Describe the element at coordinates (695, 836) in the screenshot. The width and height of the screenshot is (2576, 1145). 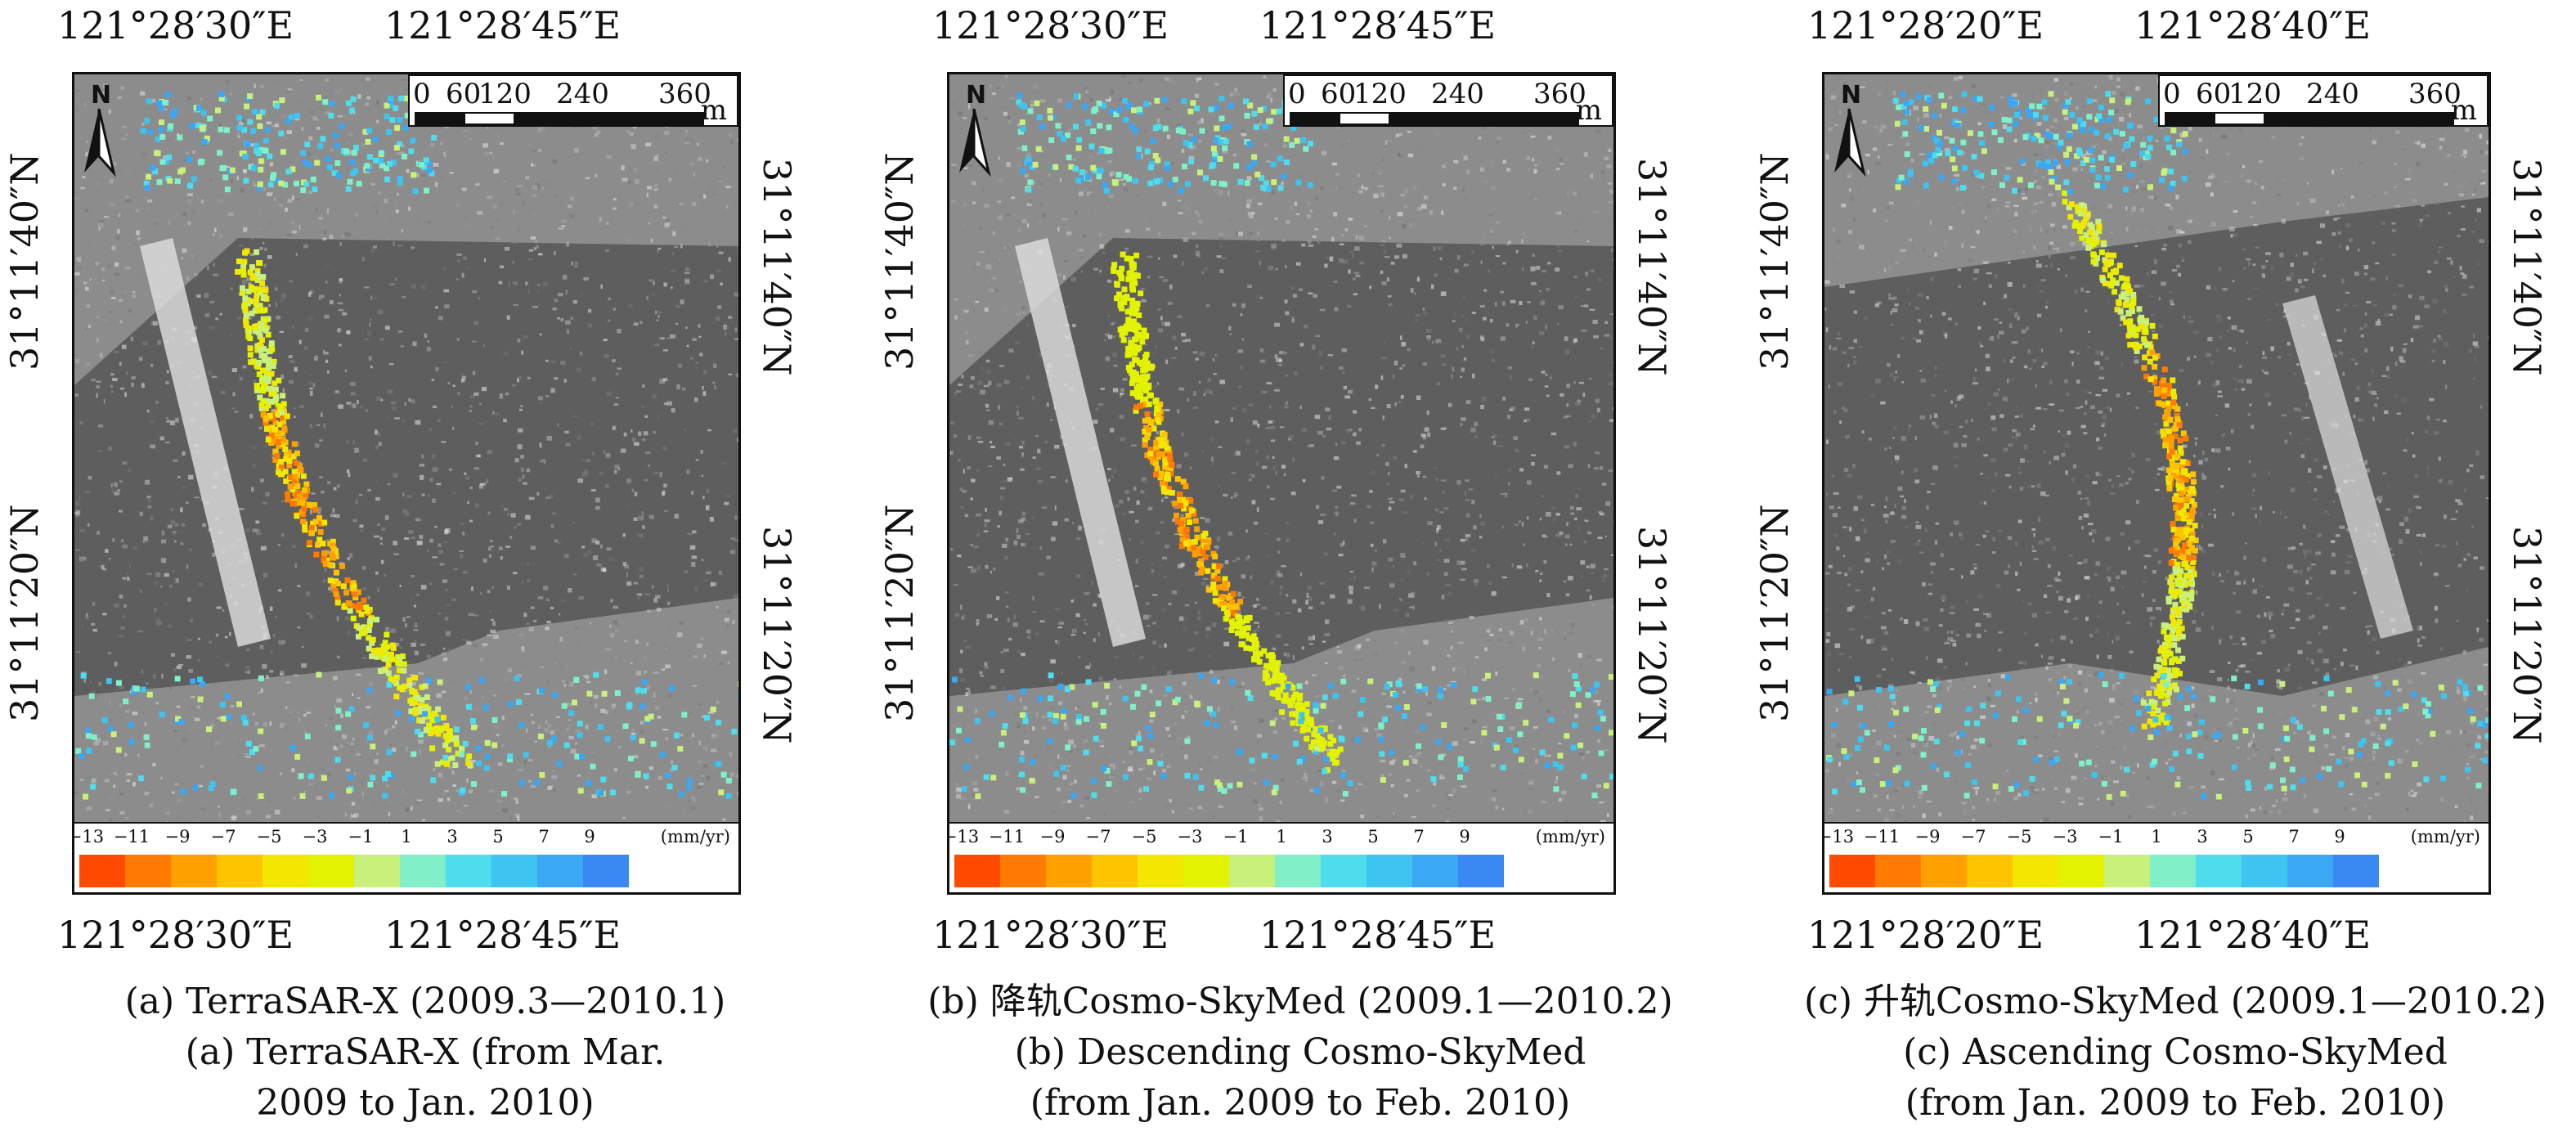
I see `colorbar-unit: (mm/yr)` at that location.